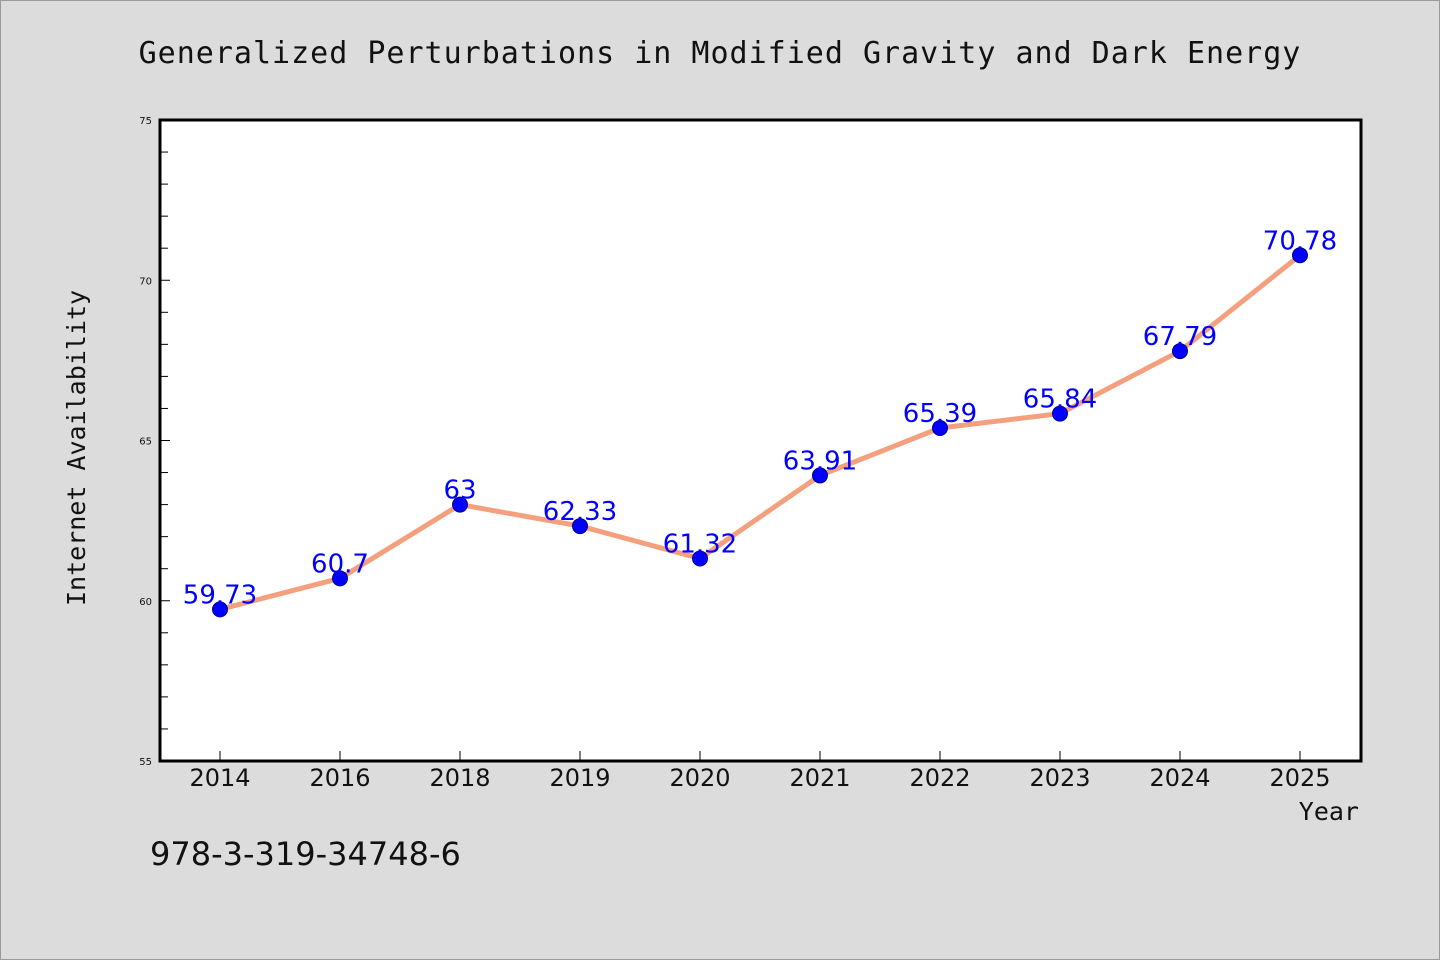 The width and height of the screenshot is (1440, 960). I want to click on data-label: 67.79, so click(1180, 337).